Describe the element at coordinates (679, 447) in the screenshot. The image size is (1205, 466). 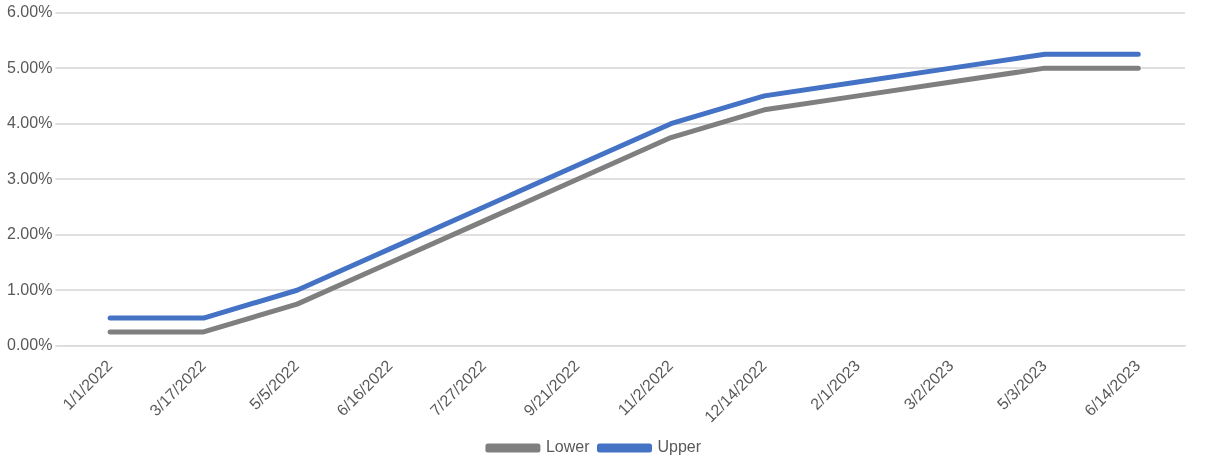
I see `legend-label: Upper` at that location.